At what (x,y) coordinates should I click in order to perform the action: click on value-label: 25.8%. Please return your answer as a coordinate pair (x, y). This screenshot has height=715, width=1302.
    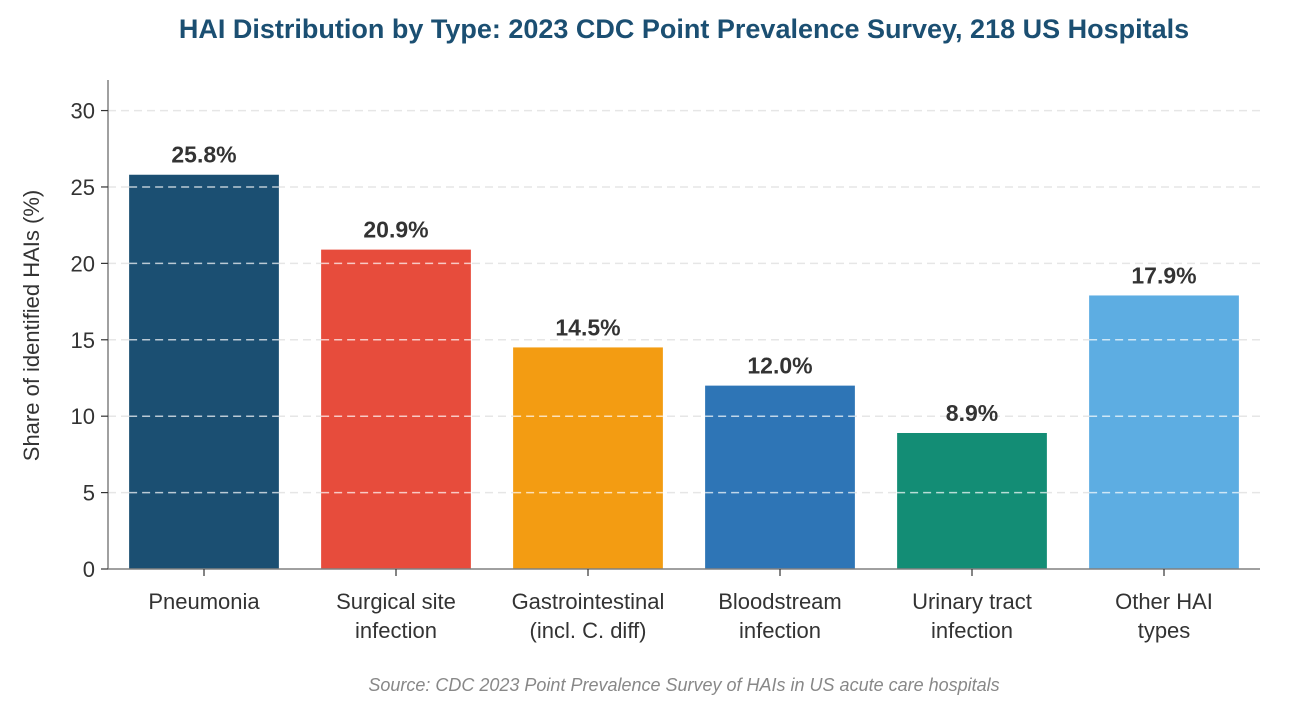
    Looking at the image, I should click on (203, 155).